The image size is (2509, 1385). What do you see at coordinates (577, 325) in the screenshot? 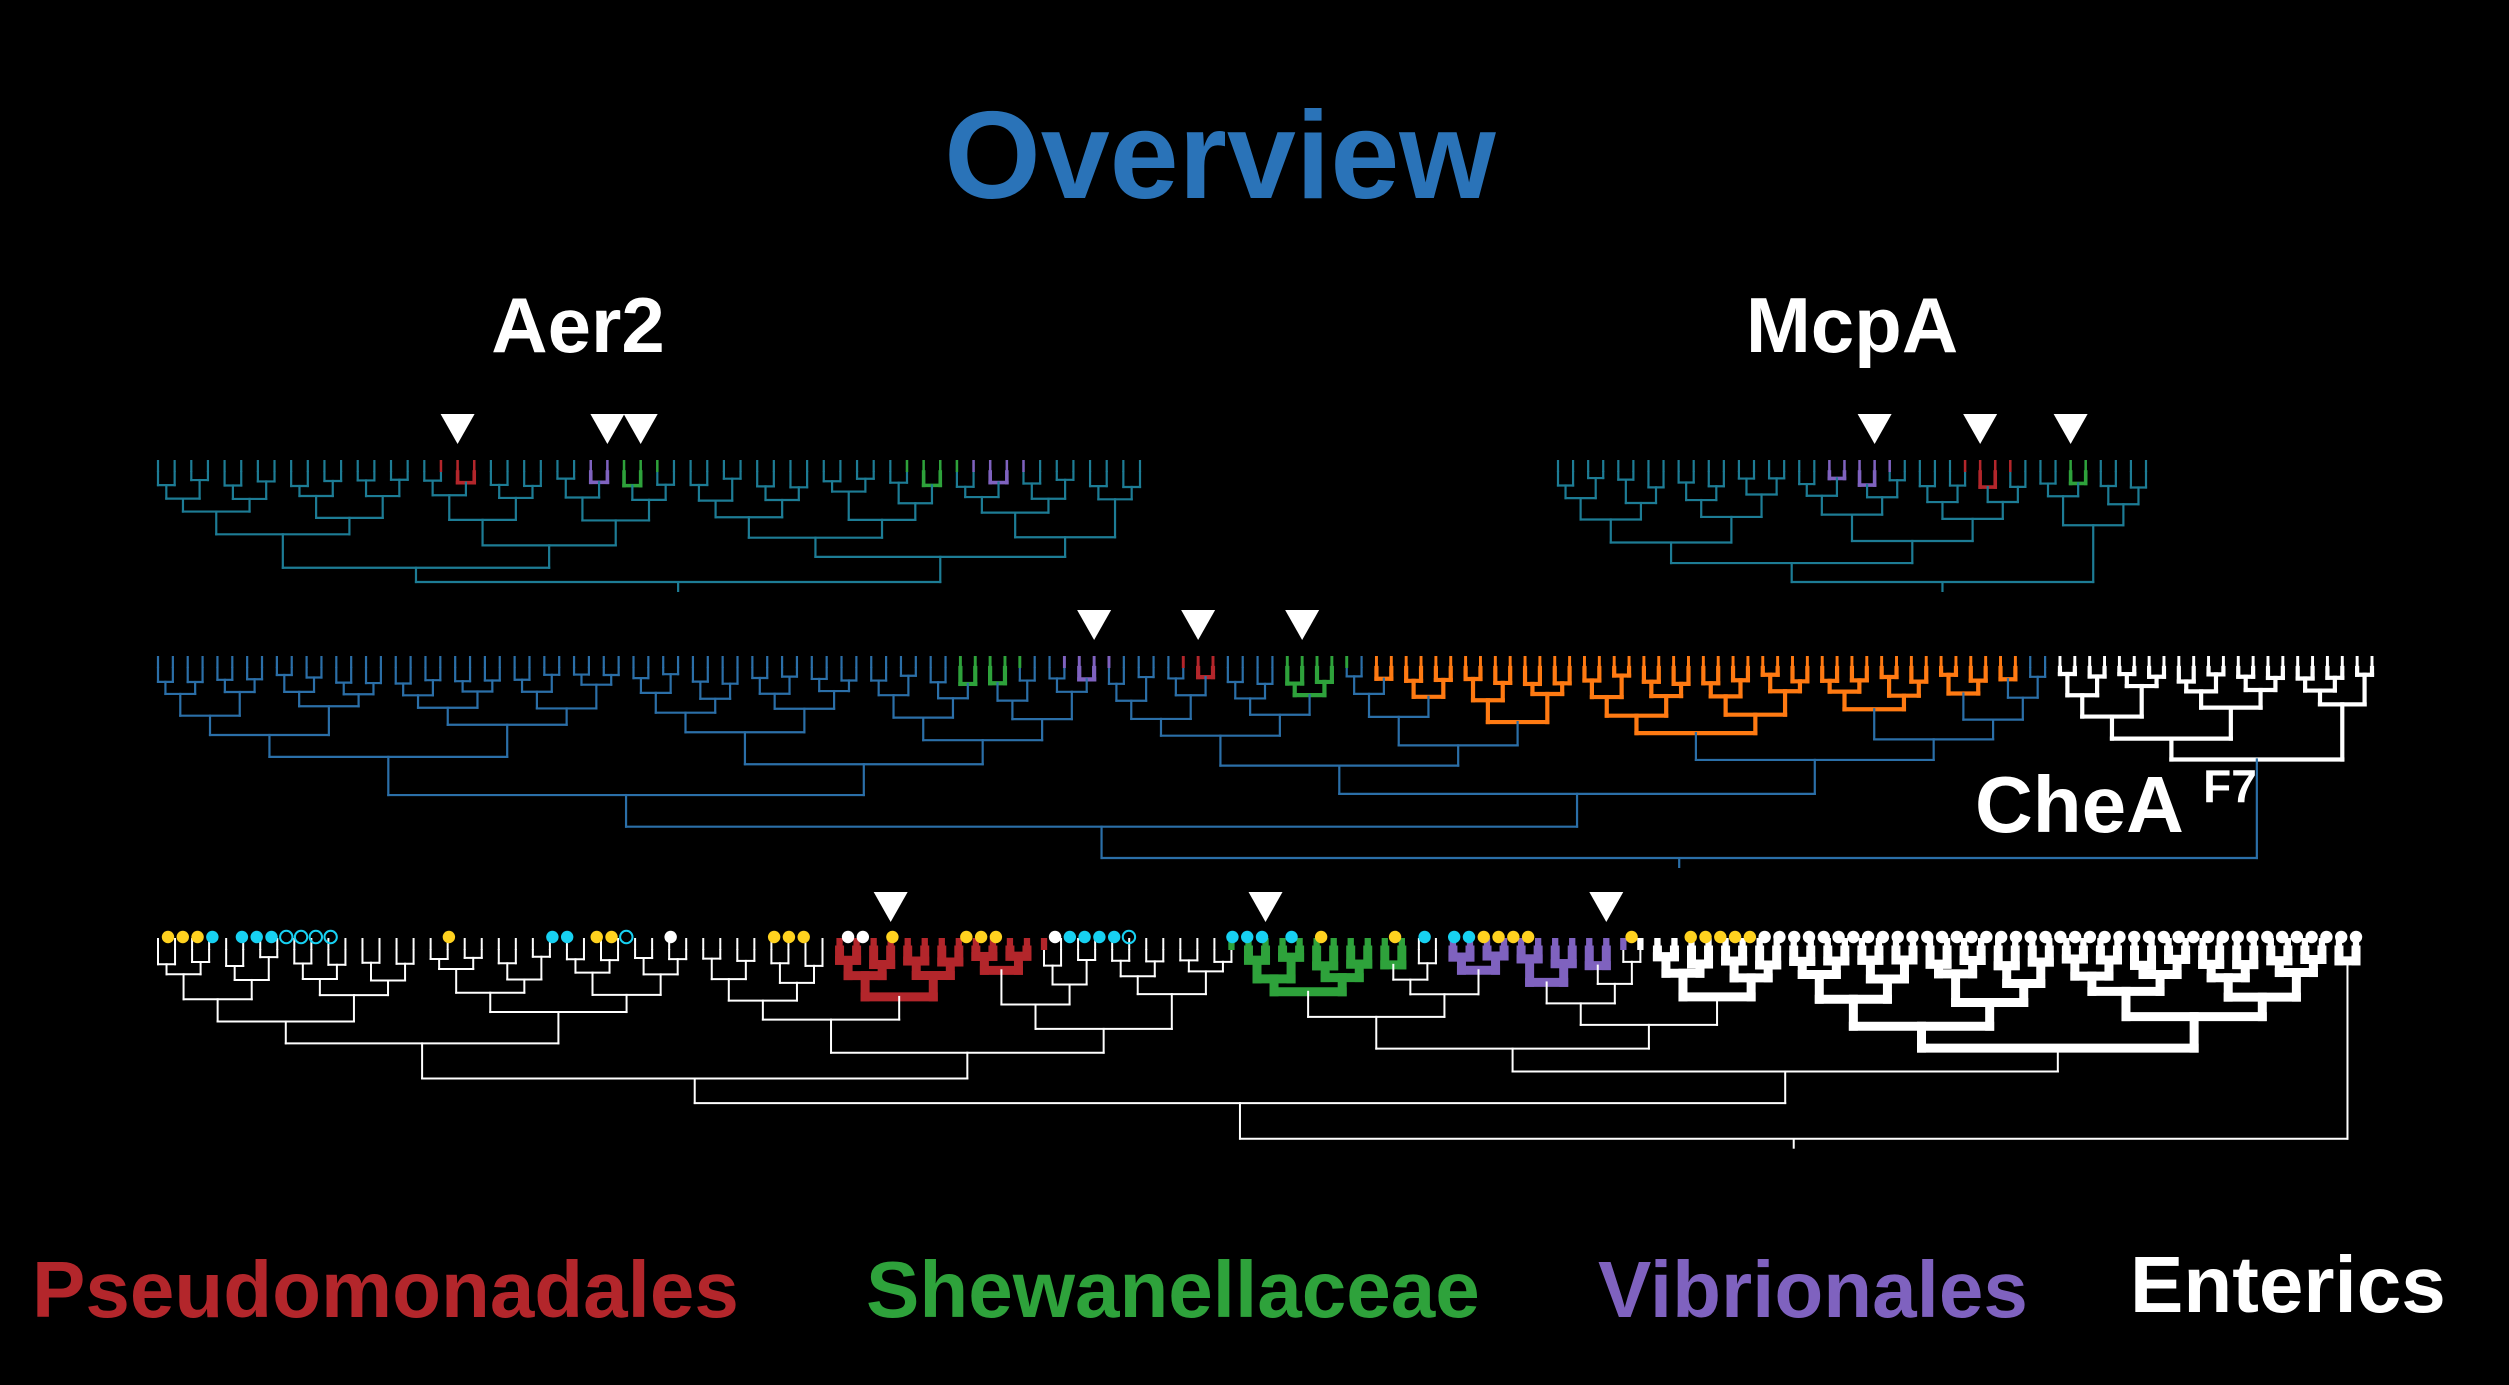
I see `tree-label-aer2: Aer2` at bounding box center [577, 325].